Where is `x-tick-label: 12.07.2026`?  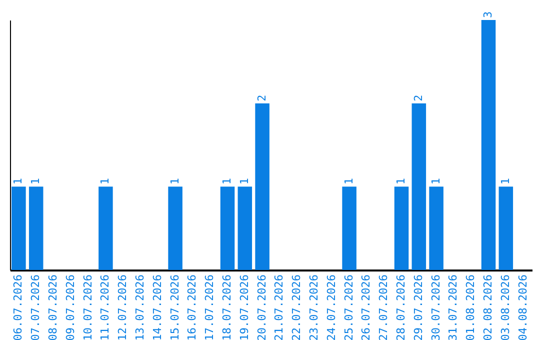
x-tick-label: 12.07.2026 is located at coordinates (123, 307).